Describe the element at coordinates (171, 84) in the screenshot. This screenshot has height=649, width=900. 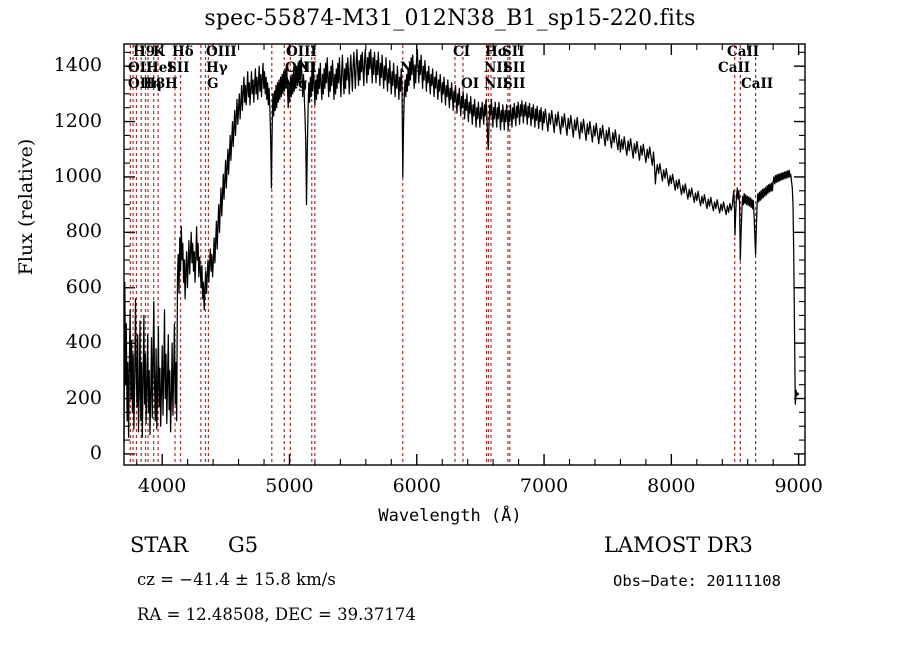
I see `line-label-H: H` at that location.